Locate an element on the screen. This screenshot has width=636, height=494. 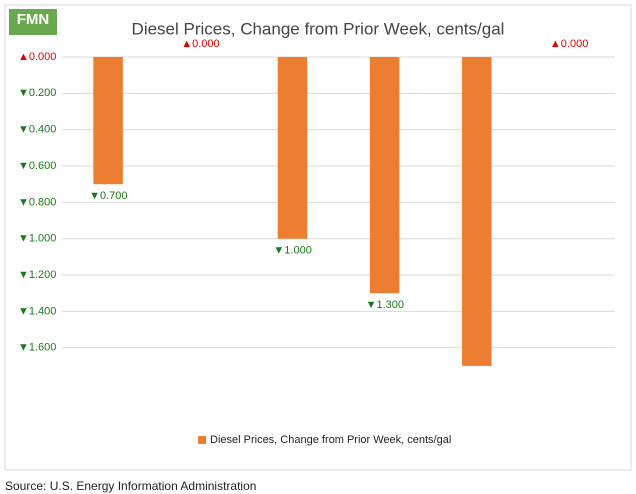
logo: FMN is located at coordinates (33, 19).